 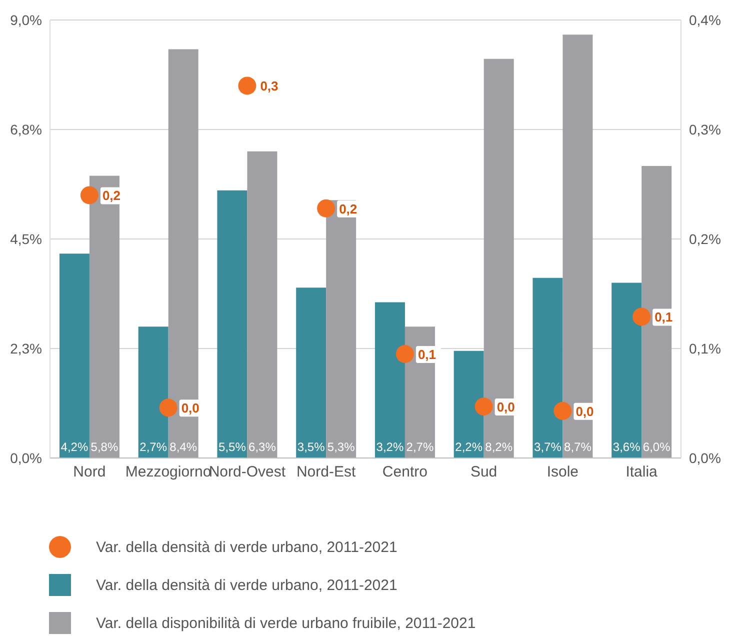 I want to click on data-label: 3,2%, so click(x=390, y=447).